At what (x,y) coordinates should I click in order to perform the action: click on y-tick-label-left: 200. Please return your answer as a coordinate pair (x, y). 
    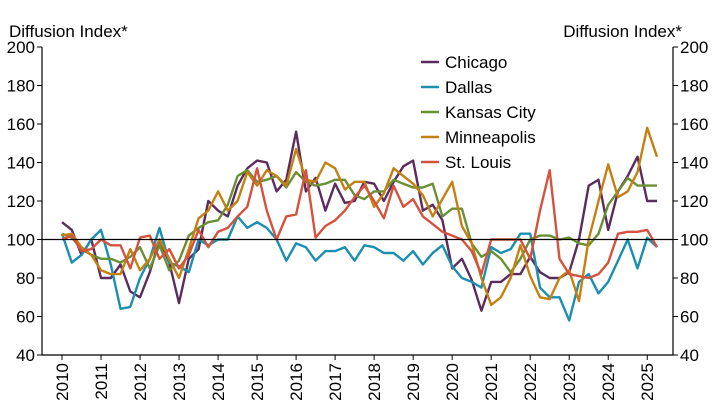
    Looking at the image, I should click on (21, 47).